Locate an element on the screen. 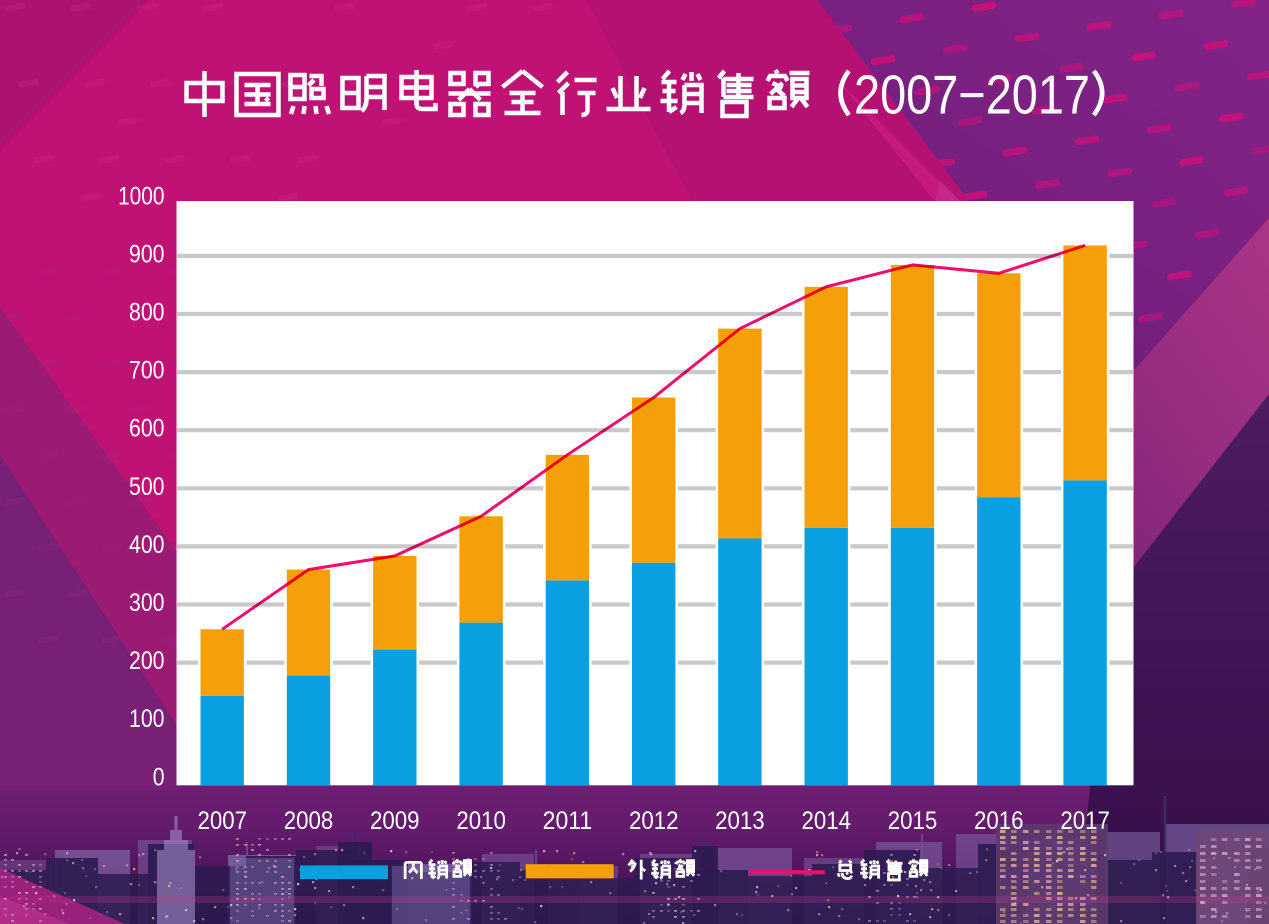  svg-text: 2011 is located at coordinates (568, 821).